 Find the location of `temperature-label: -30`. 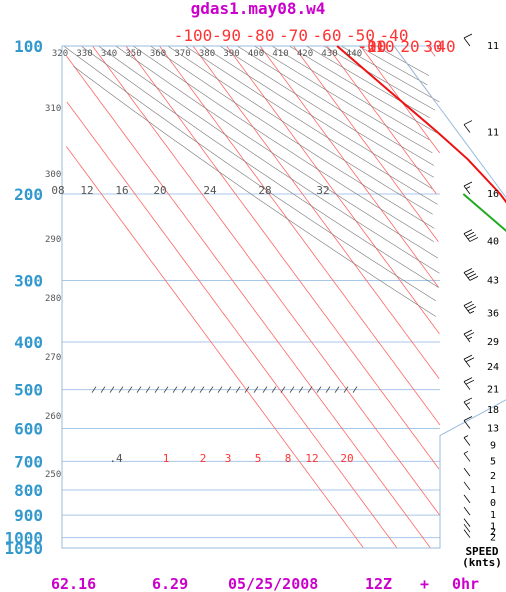

temperature-label: -30 is located at coordinates (372, 46).